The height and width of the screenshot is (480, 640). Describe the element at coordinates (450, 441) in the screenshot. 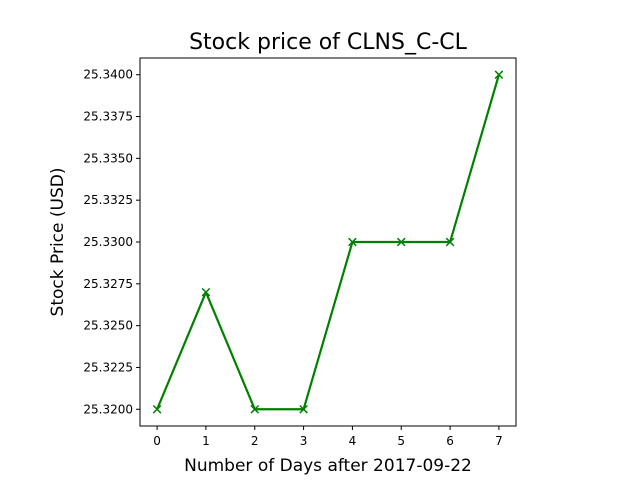

I see `x-tick-label: 6` at that location.